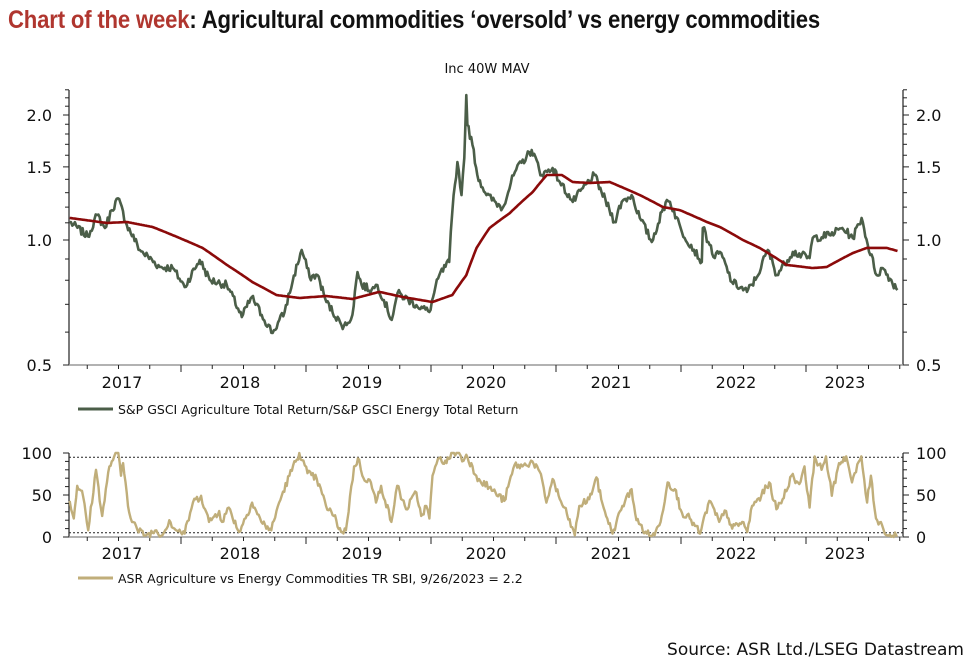  I want to click on bottom-y-tick-right-50: 50, so click(926, 495).